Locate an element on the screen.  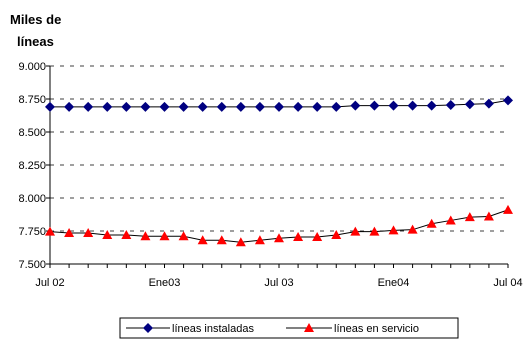
y-tick-label: 9.000 is located at coordinates (32, 67).